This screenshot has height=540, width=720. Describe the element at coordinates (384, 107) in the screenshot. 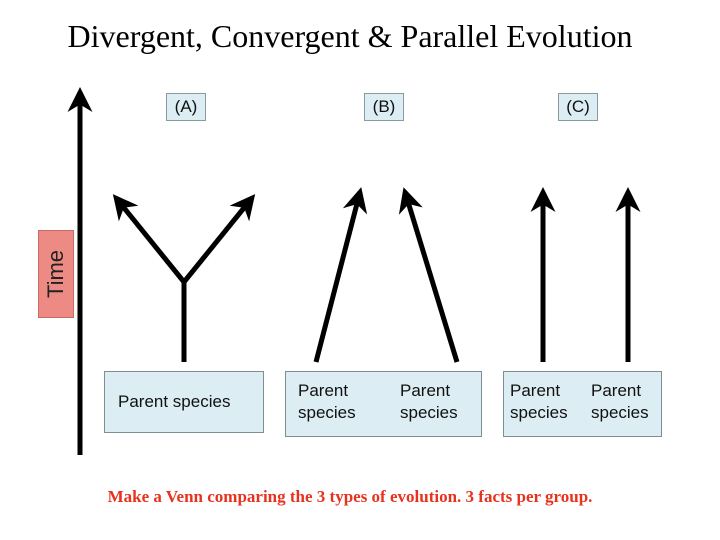

I see `panel-b-label: (B)` at that location.